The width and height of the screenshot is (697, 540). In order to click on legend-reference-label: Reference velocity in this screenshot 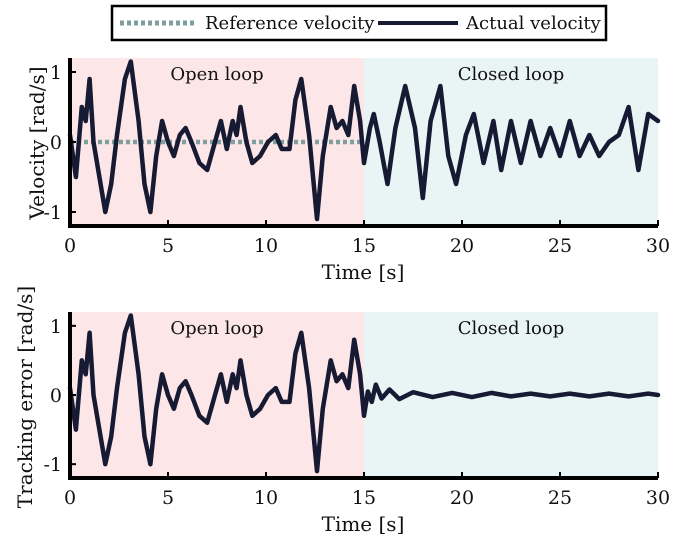, I will do `click(290, 23)`.